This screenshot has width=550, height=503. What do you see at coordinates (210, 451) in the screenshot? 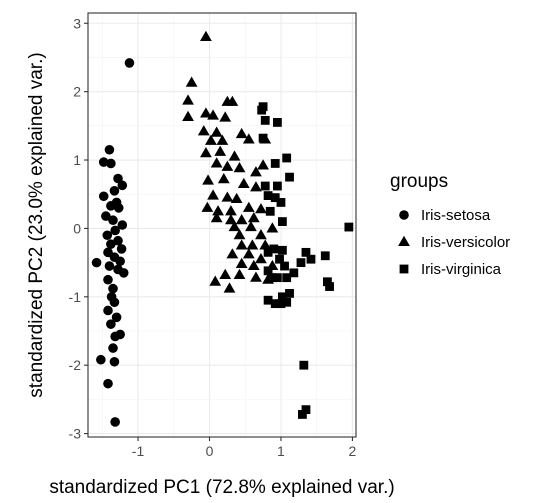
I see `x-tick-label: 0` at bounding box center [210, 451].